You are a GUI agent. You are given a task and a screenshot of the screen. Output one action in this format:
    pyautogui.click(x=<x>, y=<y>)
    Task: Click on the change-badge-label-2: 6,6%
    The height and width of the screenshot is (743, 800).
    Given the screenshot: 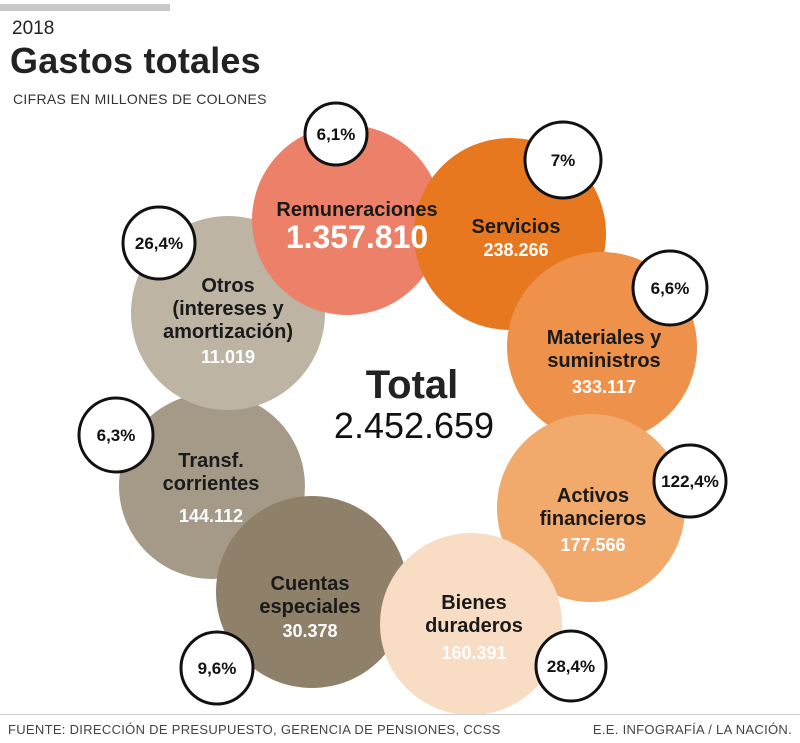 What is the action you would take?
    pyautogui.click(x=670, y=288)
    